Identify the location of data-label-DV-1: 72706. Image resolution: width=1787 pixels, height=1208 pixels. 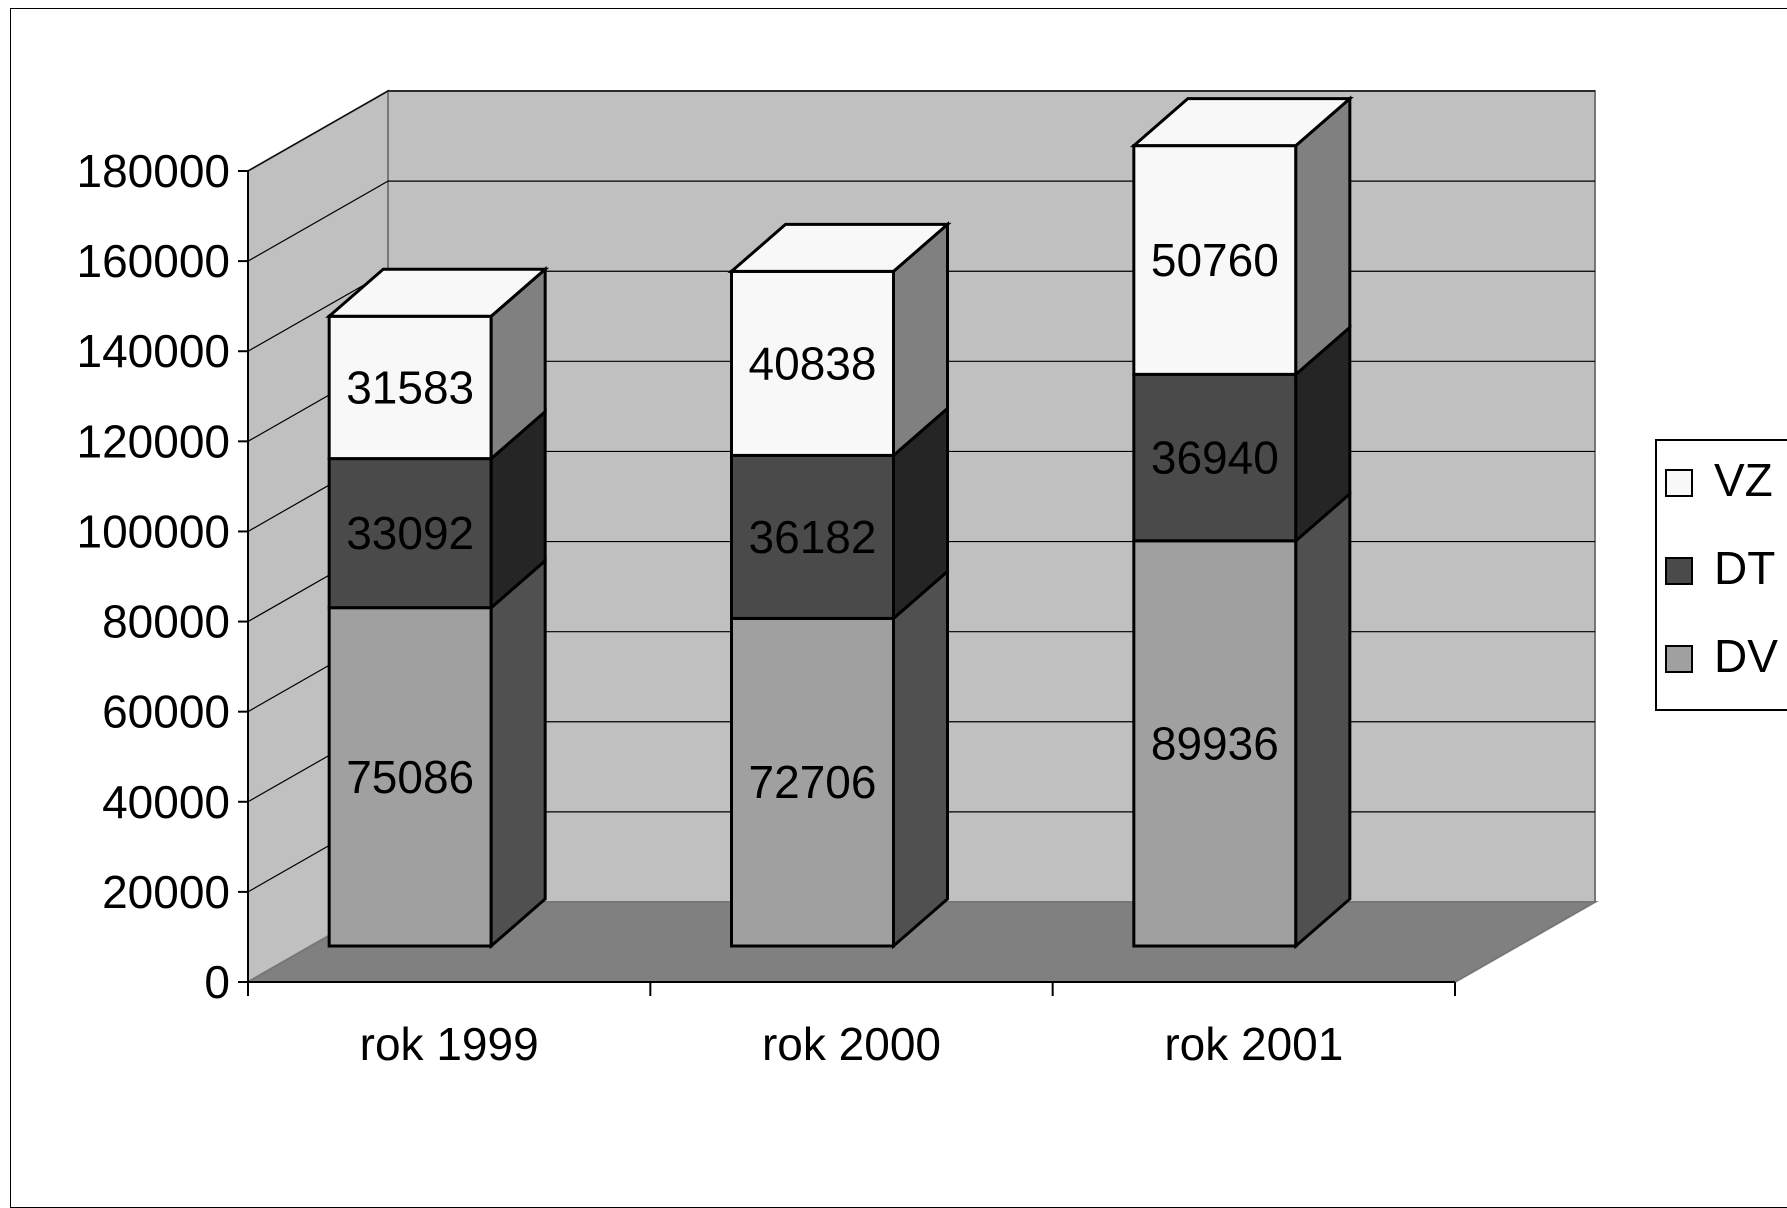
(813, 782).